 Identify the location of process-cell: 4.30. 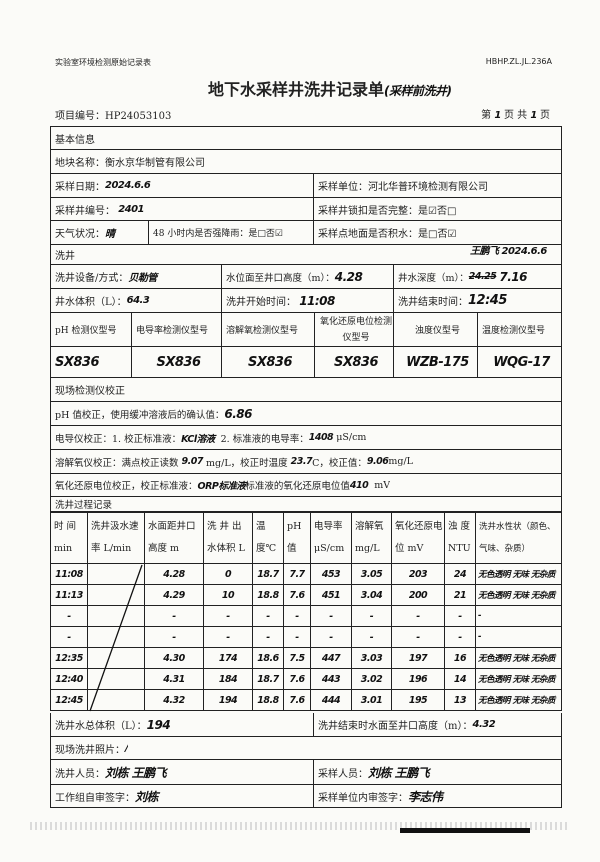
(174, 658).